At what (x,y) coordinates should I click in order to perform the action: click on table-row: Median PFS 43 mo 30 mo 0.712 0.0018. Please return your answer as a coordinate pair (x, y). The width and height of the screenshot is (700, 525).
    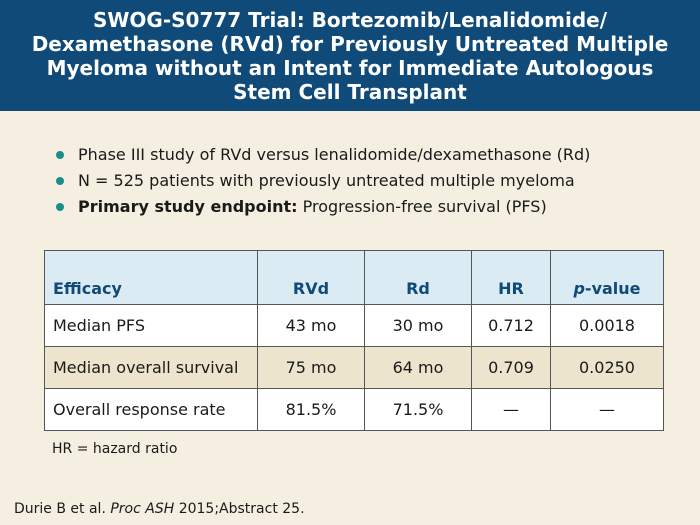
    Looking at the image, I should click on (354, 325).